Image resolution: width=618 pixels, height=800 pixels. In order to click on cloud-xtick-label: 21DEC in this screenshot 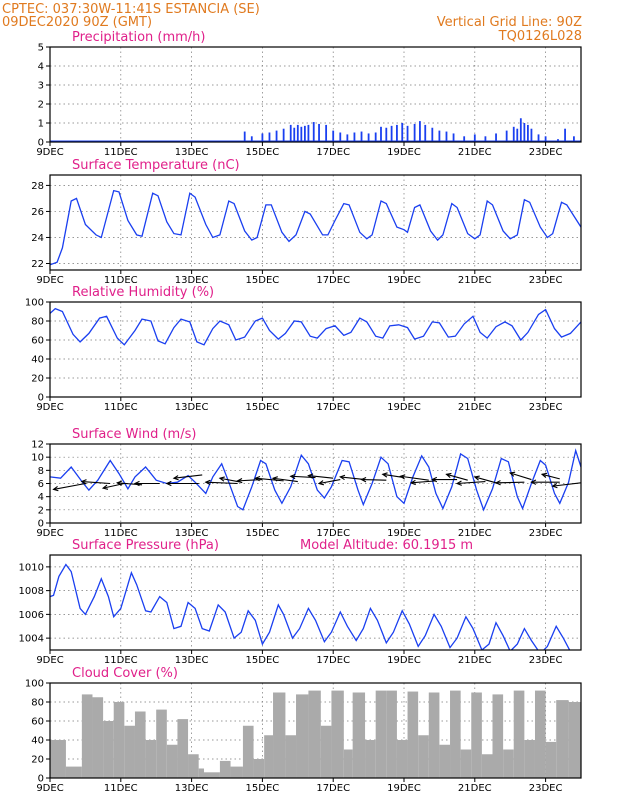, I will do `click(475, 788)`.